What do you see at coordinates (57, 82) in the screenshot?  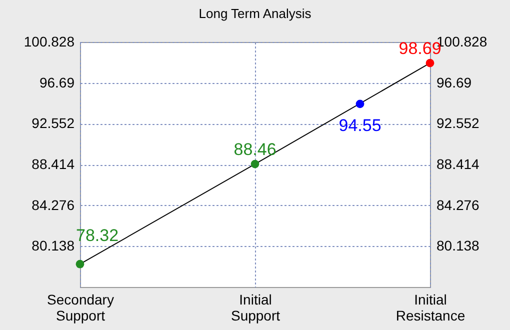 I see `y-tick-label: 96.69` at bounding box center [57, 82].